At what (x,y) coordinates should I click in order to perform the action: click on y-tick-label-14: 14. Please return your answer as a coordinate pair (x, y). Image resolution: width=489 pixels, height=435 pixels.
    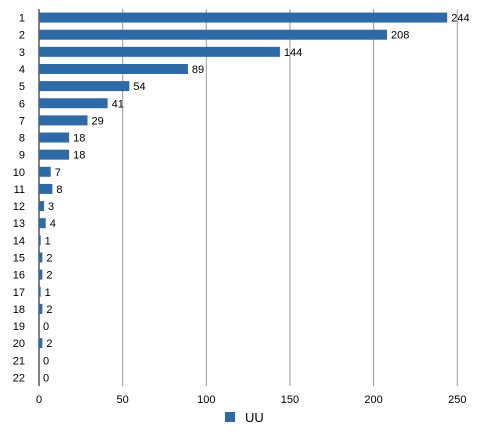
    Looking at the image, I should click on (19, 241).